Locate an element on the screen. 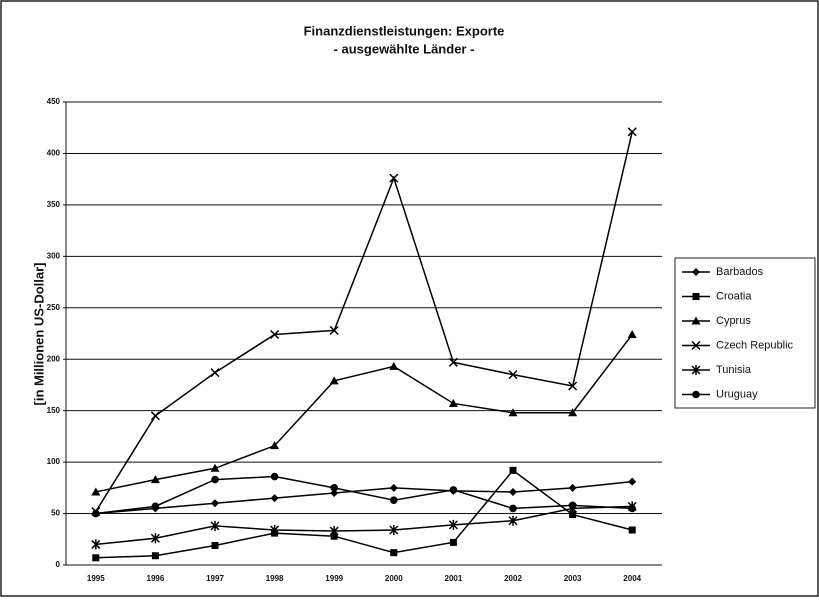 The height and width of the screenshot is (602, 819). legend-label: Croatia is located at coordinates (734, 296).